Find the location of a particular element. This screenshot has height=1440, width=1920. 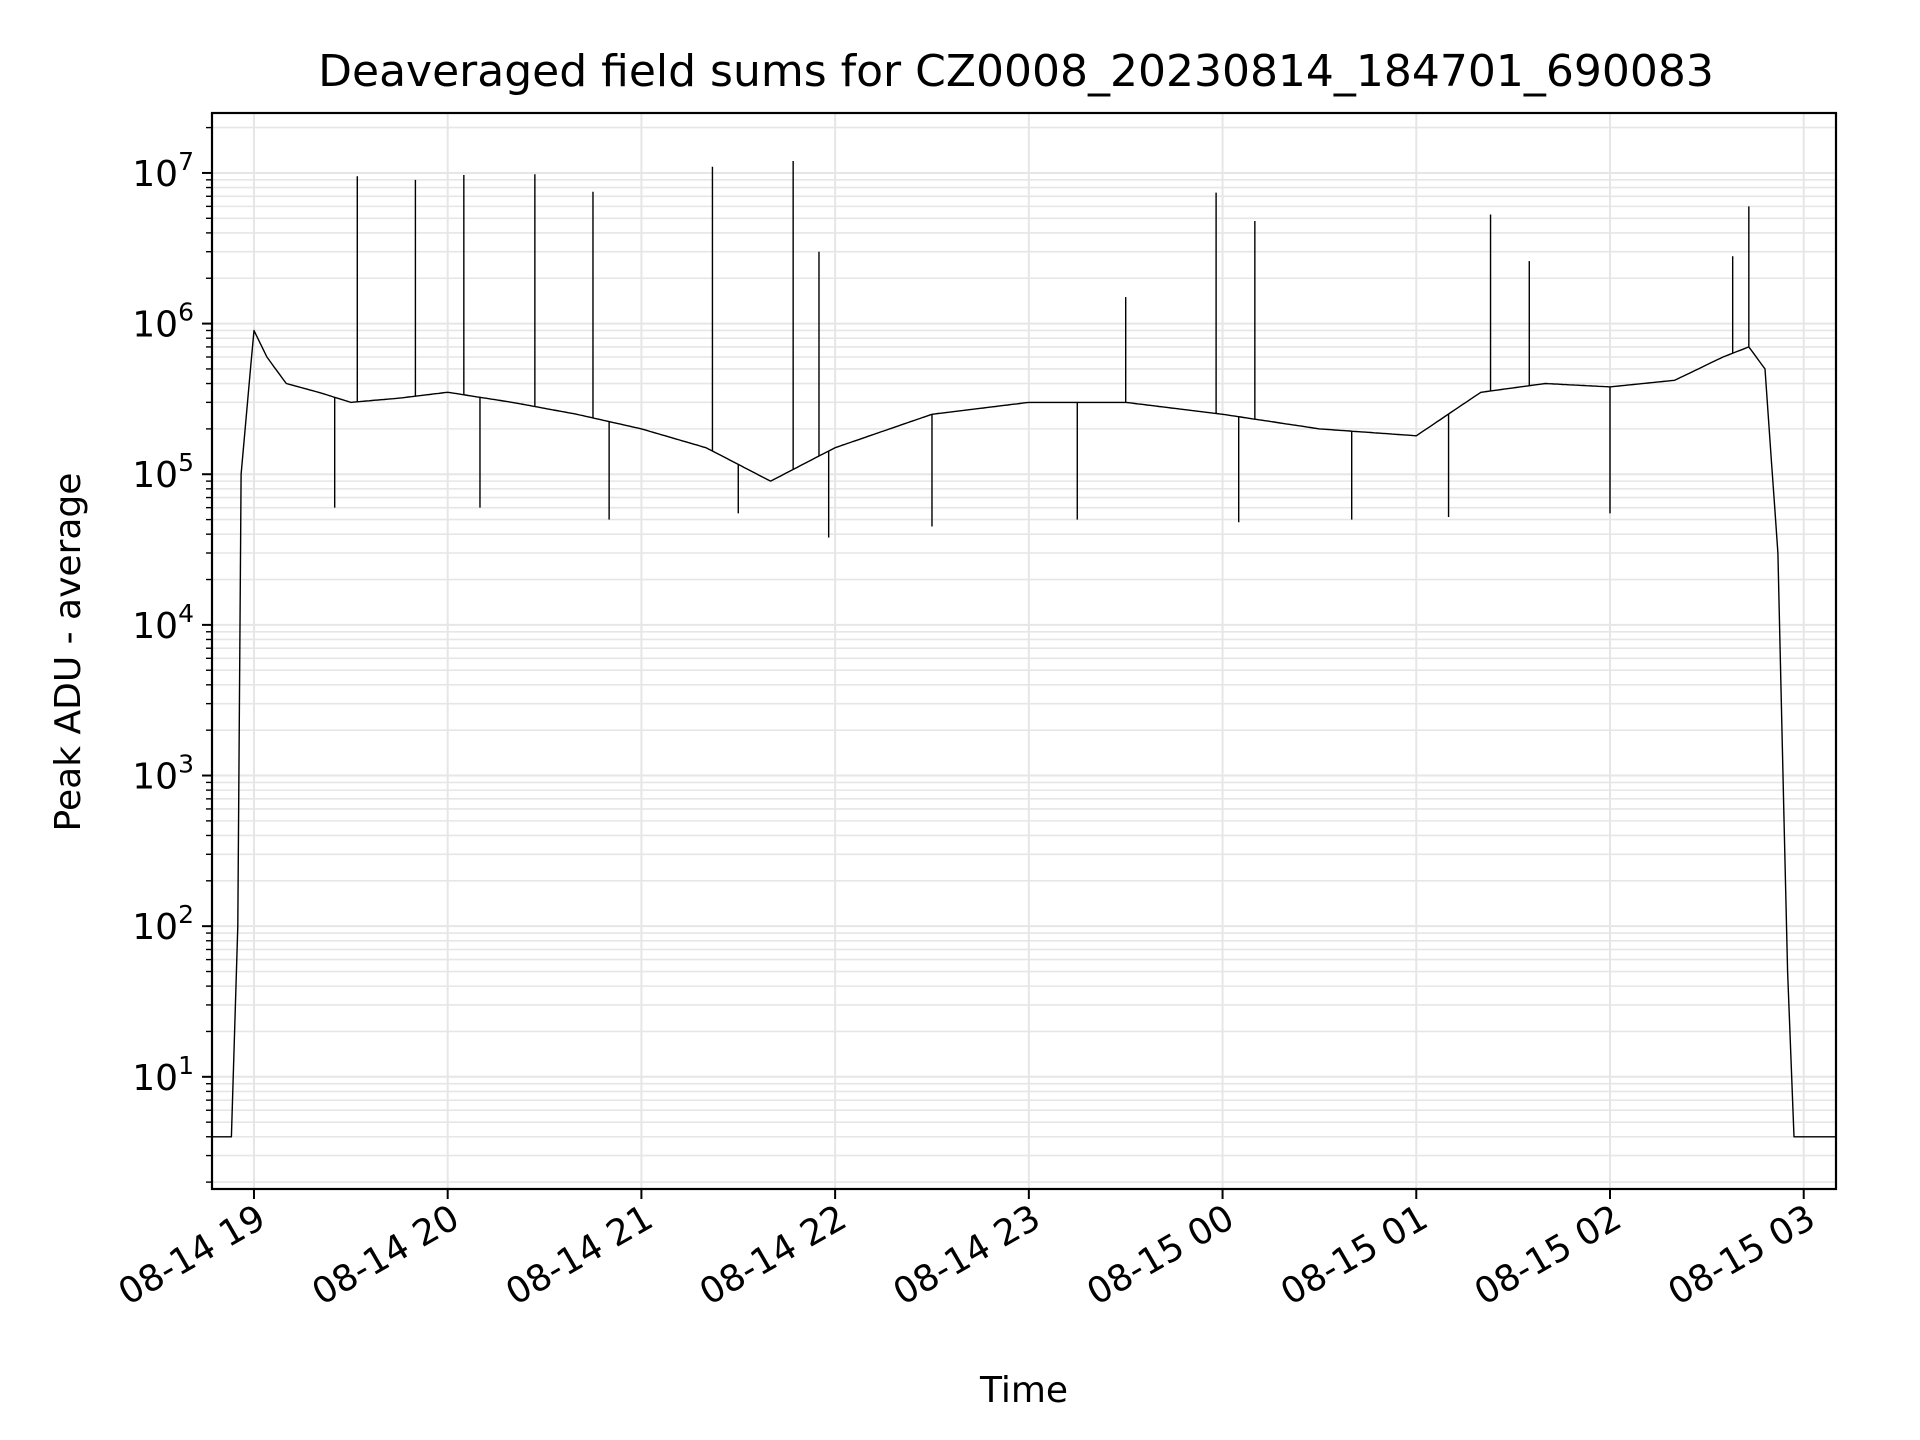

y-tick-label: 10² is located at coordinates (163, 924).